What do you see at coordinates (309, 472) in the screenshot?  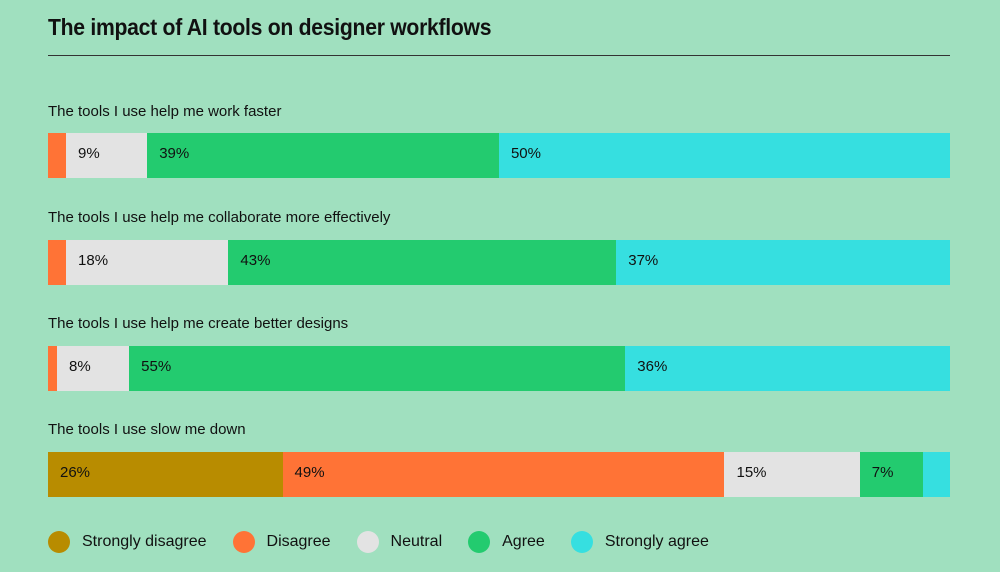 I see `data-label: 49%` at bounding box center [309, 472].